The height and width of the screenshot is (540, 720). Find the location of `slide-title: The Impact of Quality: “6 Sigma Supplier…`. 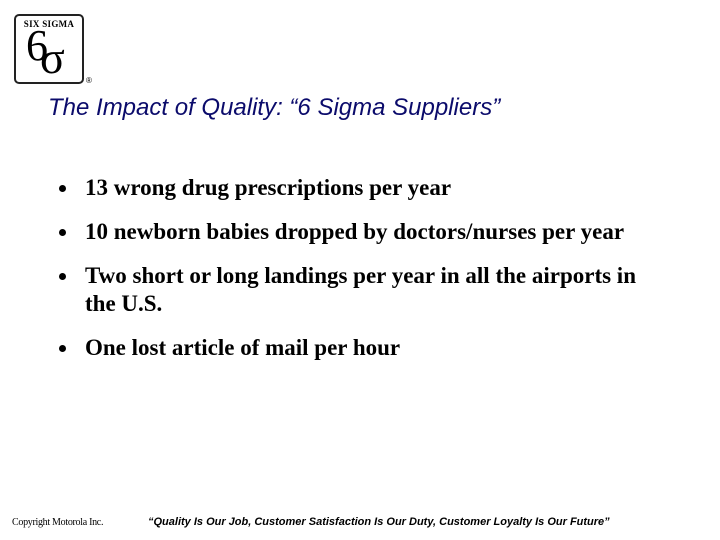

slide-title: The Impact of Quality: “6 Sigma Supplier… is located at coordinates (274, 107).